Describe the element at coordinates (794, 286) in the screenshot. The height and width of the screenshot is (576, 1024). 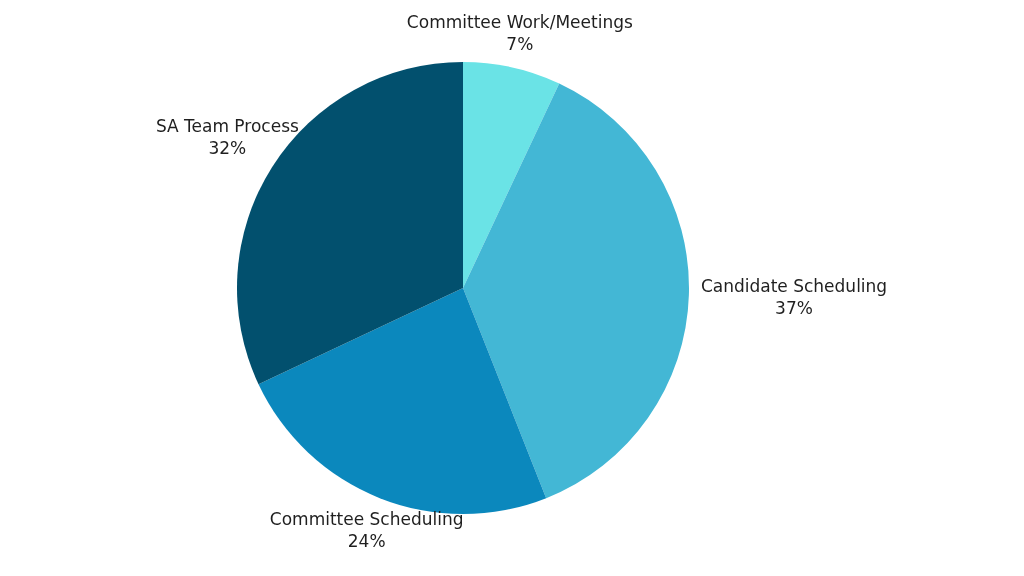
I see `slice-label: Candidate Scheduling` at that location.